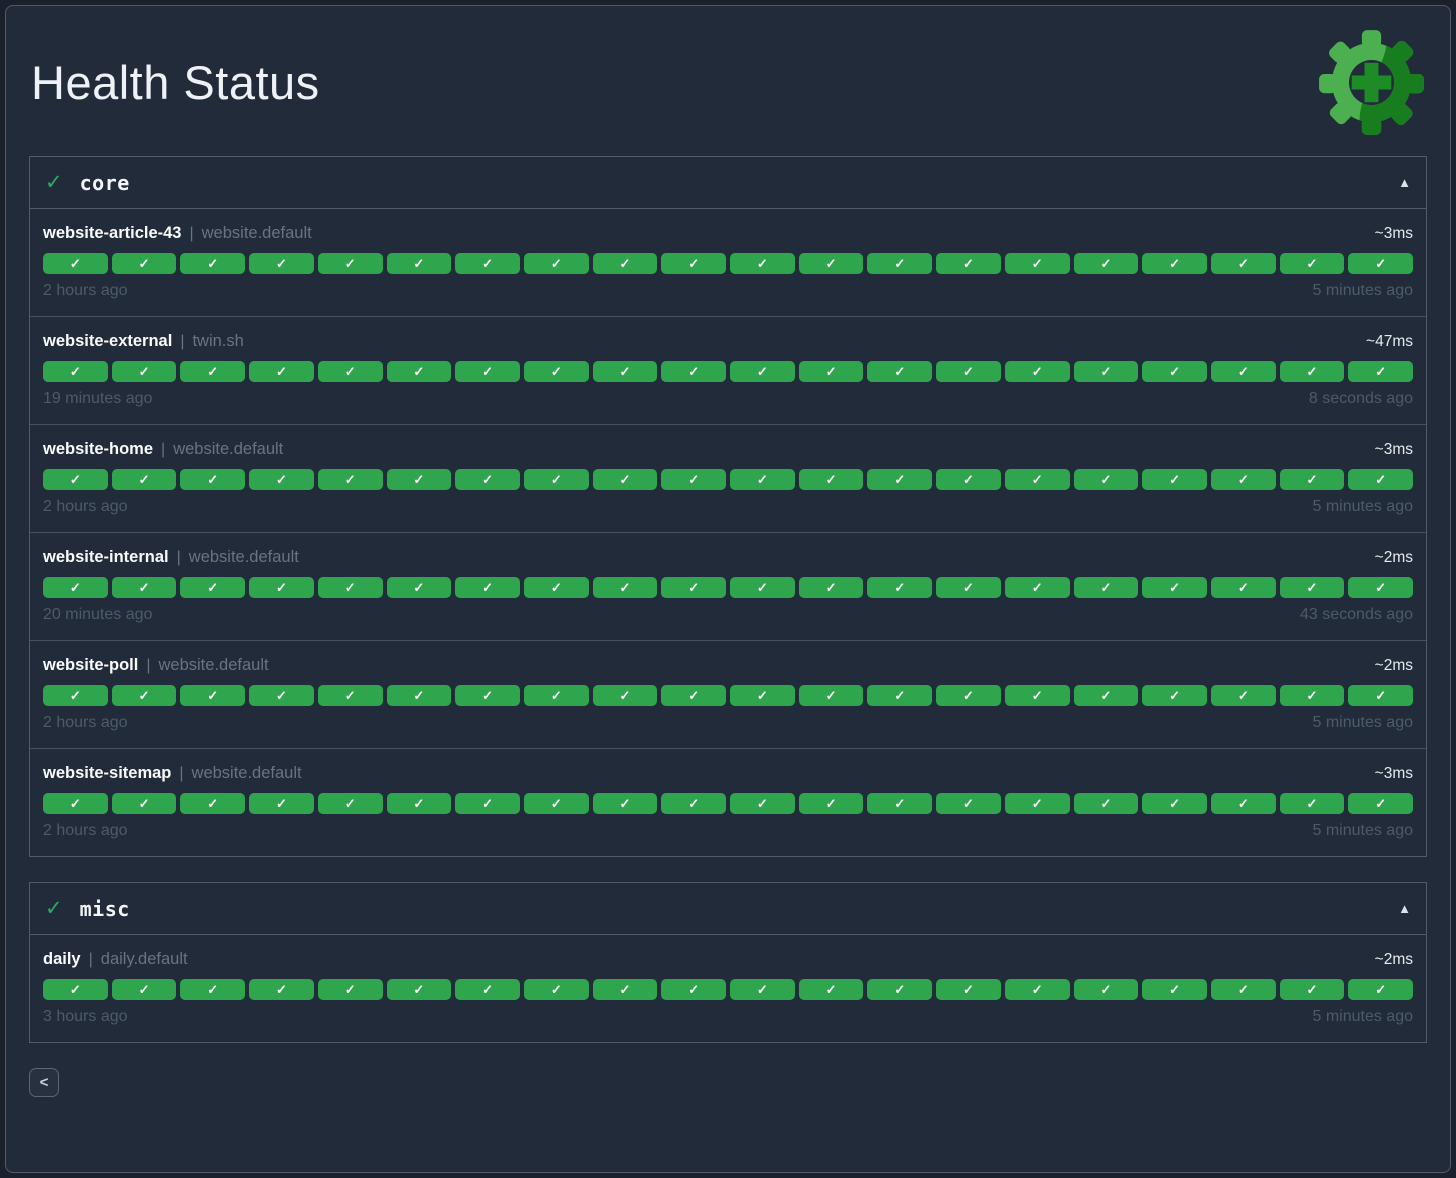 This screenshot has height=1178, width=1456. I want to click on chevron-left-icon: <, so click(44, 1082).